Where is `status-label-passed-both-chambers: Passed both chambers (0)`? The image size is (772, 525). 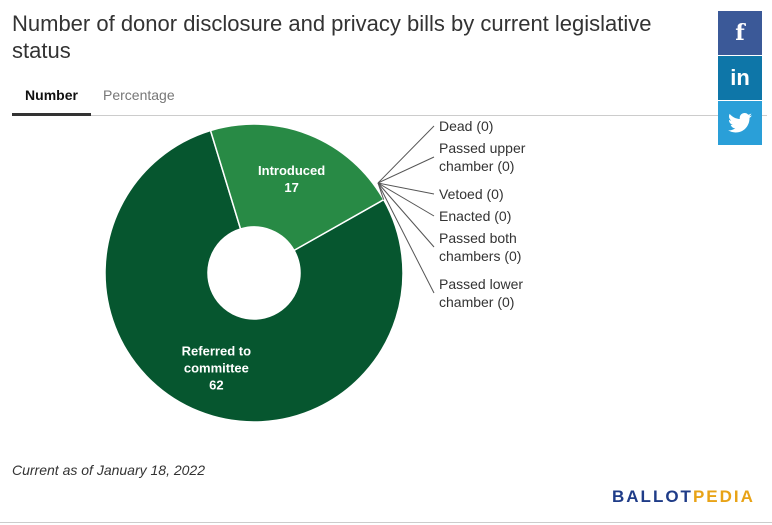 status-label-passed-both-chambers: Passed both chambers (0) is located at coordinates (480, 247).